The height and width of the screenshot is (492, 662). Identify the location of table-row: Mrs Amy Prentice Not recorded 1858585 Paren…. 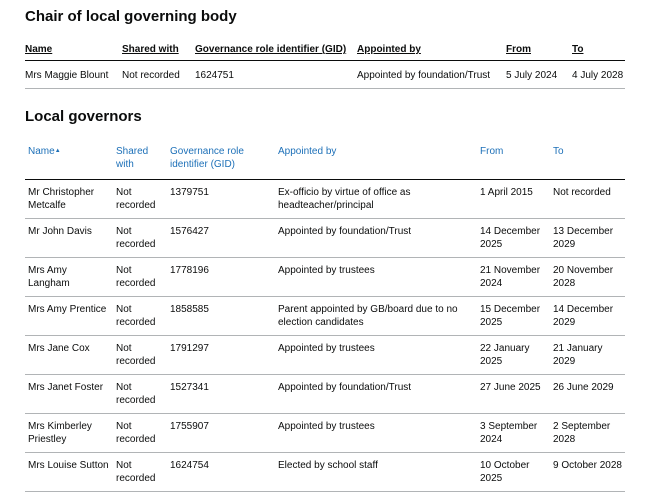
(325, 316).